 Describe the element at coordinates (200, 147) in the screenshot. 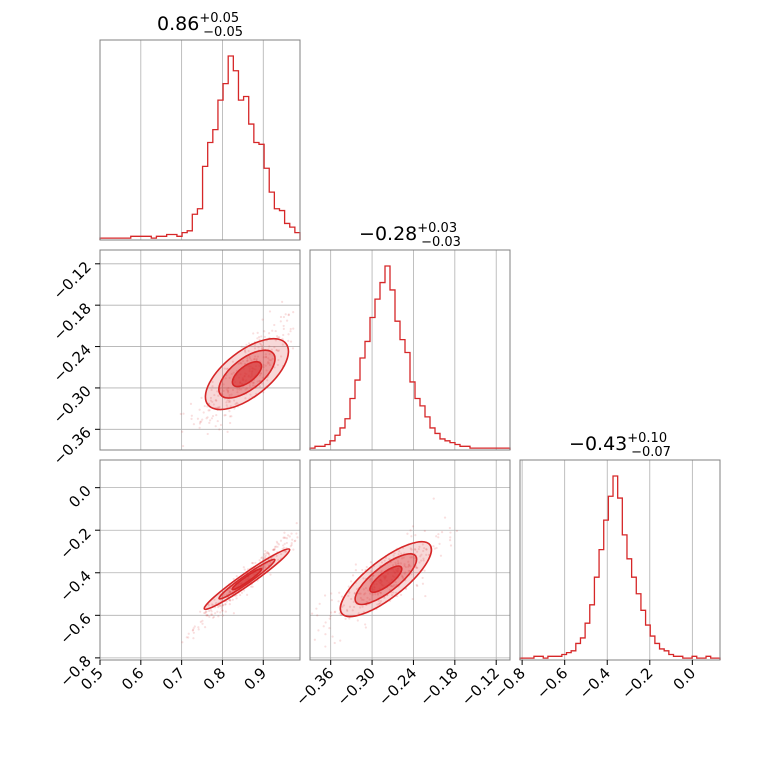

I see `histogram-p0` at that location.